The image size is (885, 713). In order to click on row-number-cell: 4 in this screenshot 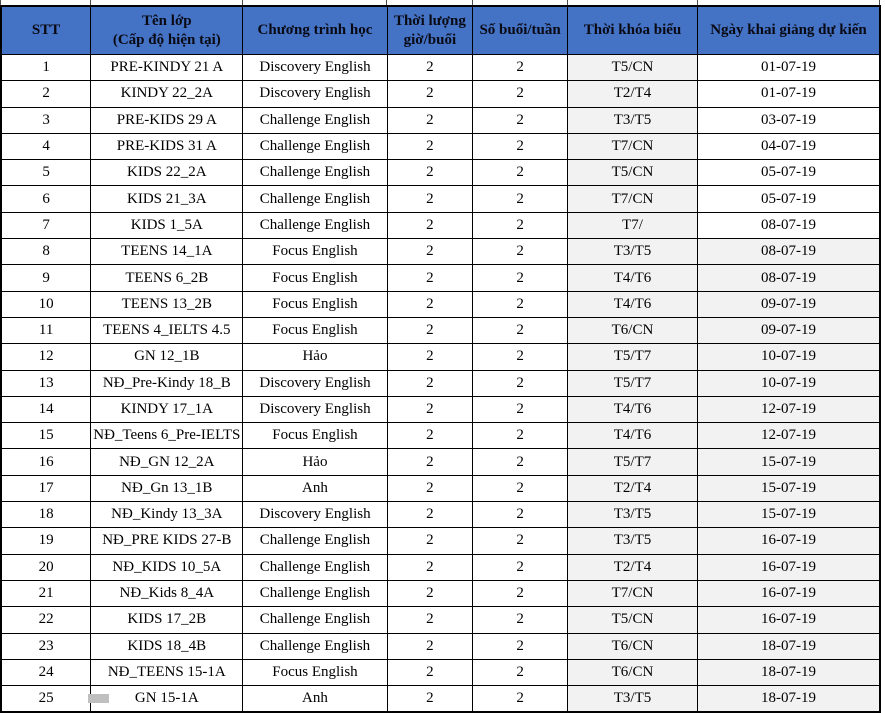, I will do `click(46, 146)`.